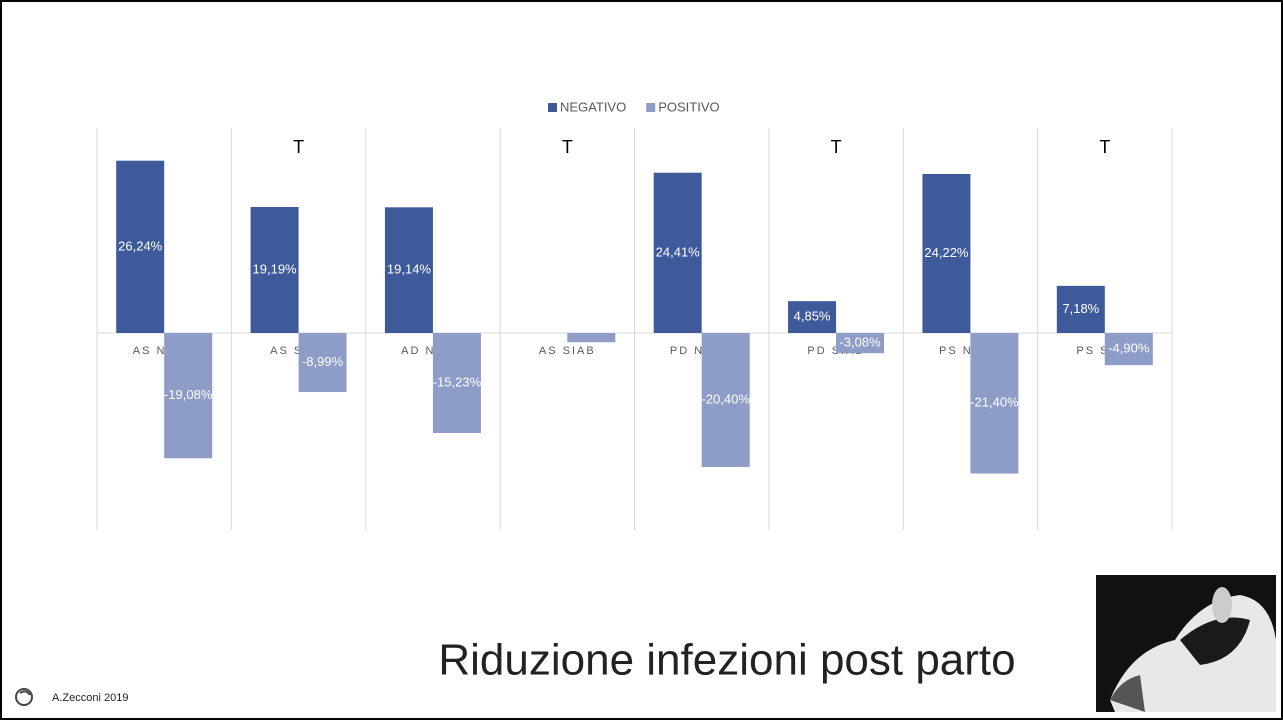 This screenshot has width=1283, height=720. What do you see at coordinates (90, 698) in the screenshot?
I see `footer: A.Zecconi 2019` at bounding box center [90, 698].